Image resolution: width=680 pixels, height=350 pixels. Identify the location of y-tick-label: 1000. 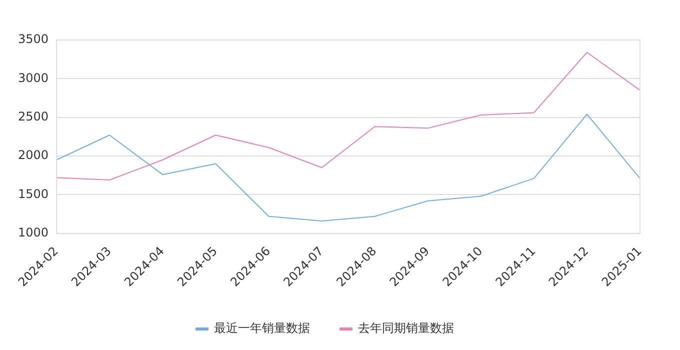
(33, 232).